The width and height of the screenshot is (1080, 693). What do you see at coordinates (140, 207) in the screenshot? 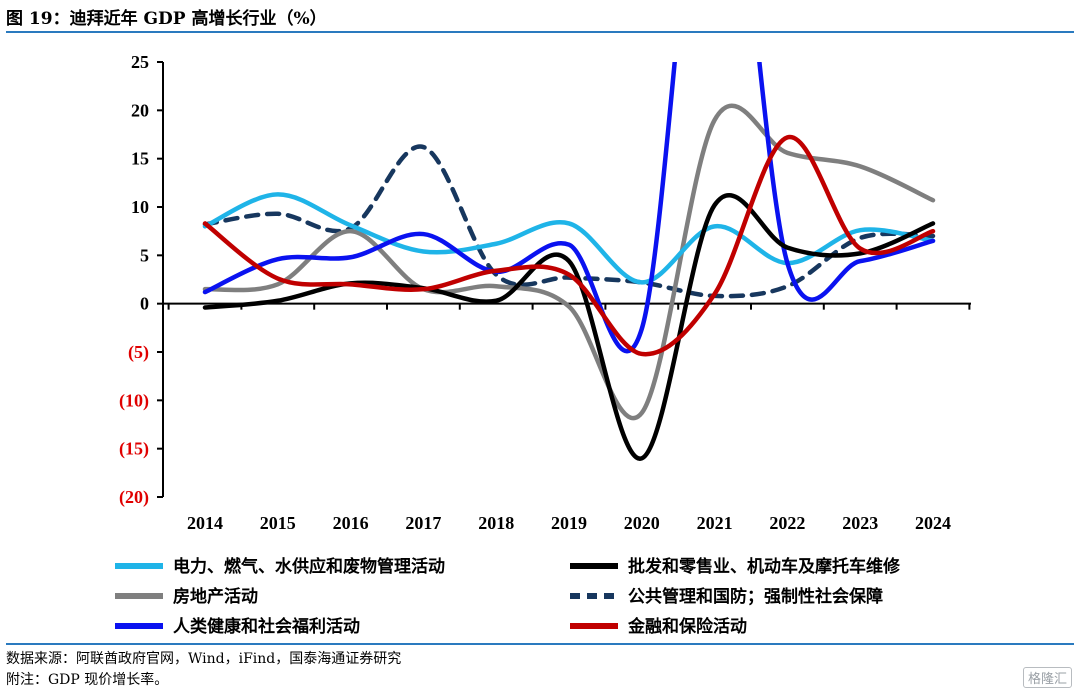
I see `y-tick-label: 10` at bounding box center [140, 207].